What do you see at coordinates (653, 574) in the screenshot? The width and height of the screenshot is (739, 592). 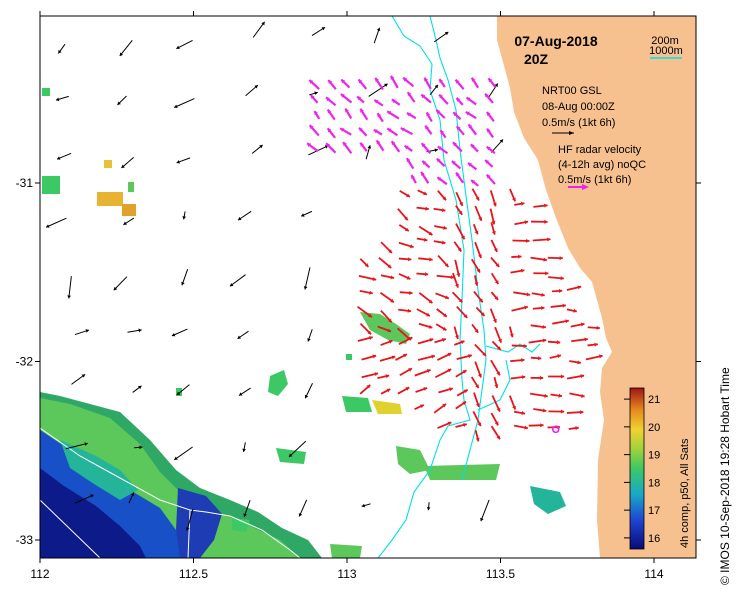 I see `x-tick-label: 114` at bounding box center [653, 574].